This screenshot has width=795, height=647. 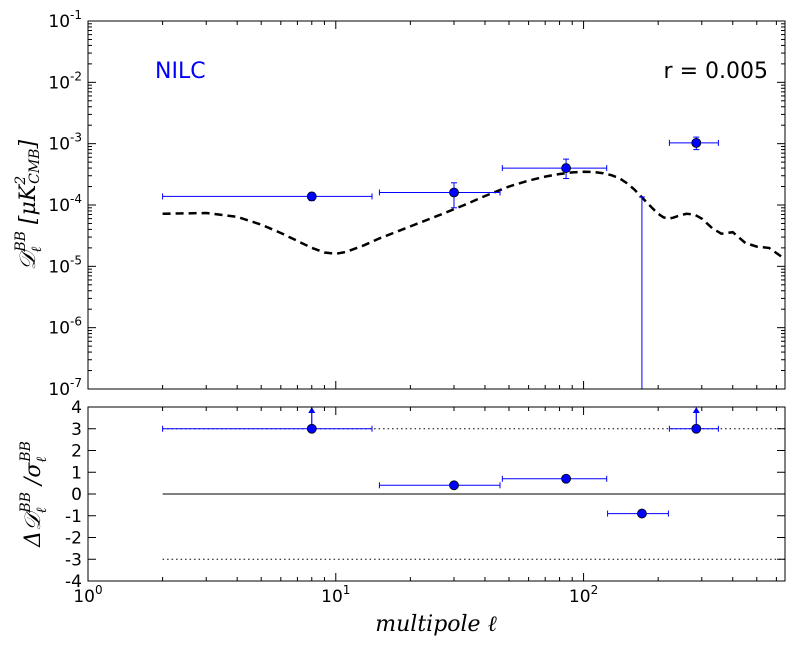 I want to click on x-tick-label: 10¹, so click(x=335, y=595).